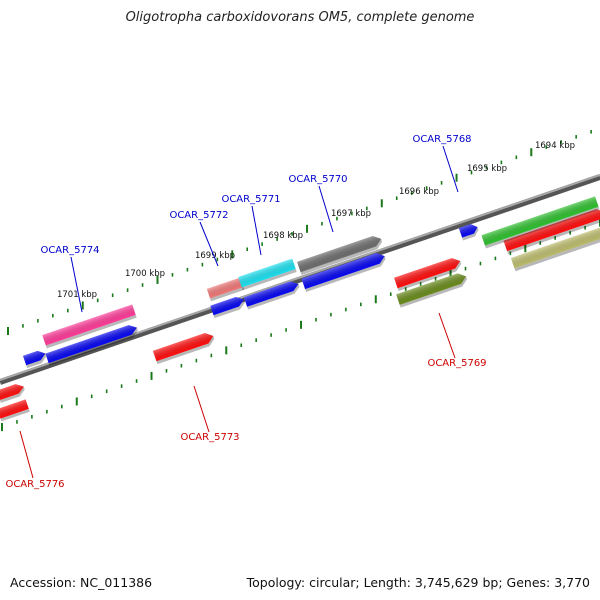  What do you see at coordinates (209, 437) in the screenshot?
I see `gene-label: OCAR_5773` at bounding box center [209, 437].